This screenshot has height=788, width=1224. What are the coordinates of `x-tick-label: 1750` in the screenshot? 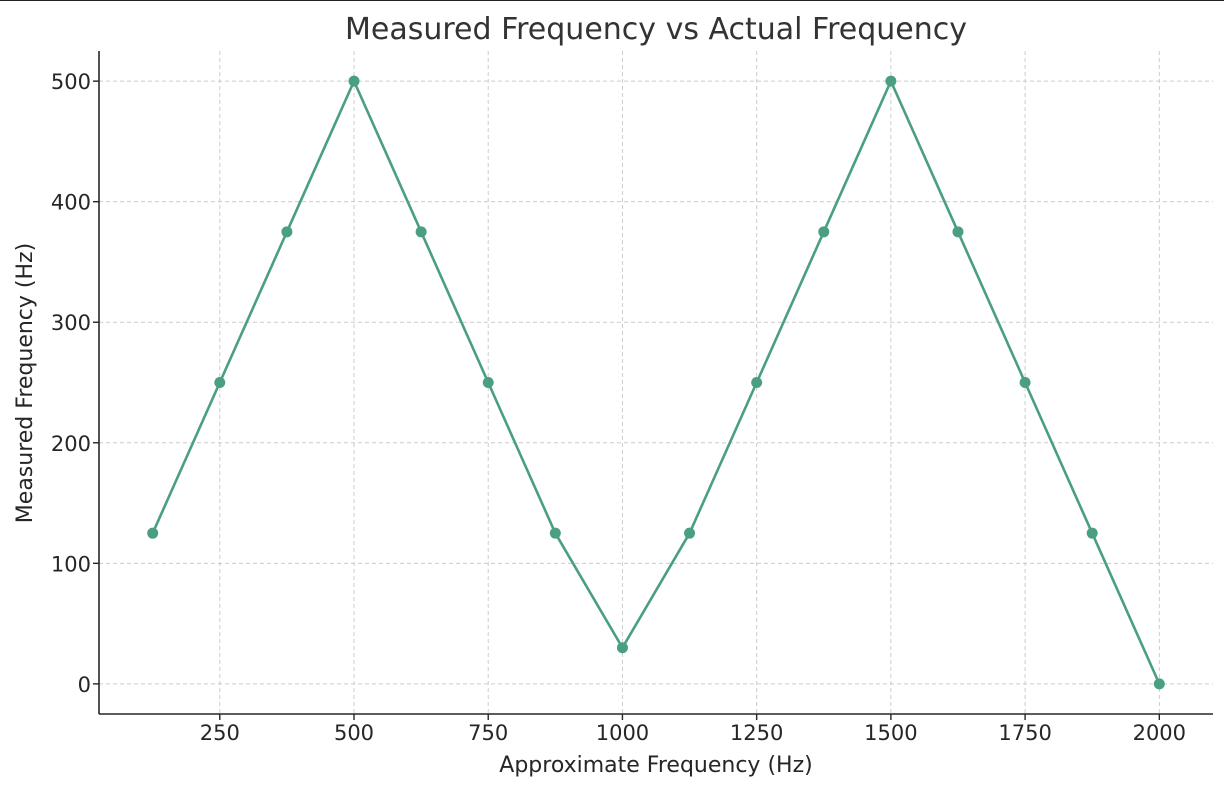 It's located at (1024, 733).